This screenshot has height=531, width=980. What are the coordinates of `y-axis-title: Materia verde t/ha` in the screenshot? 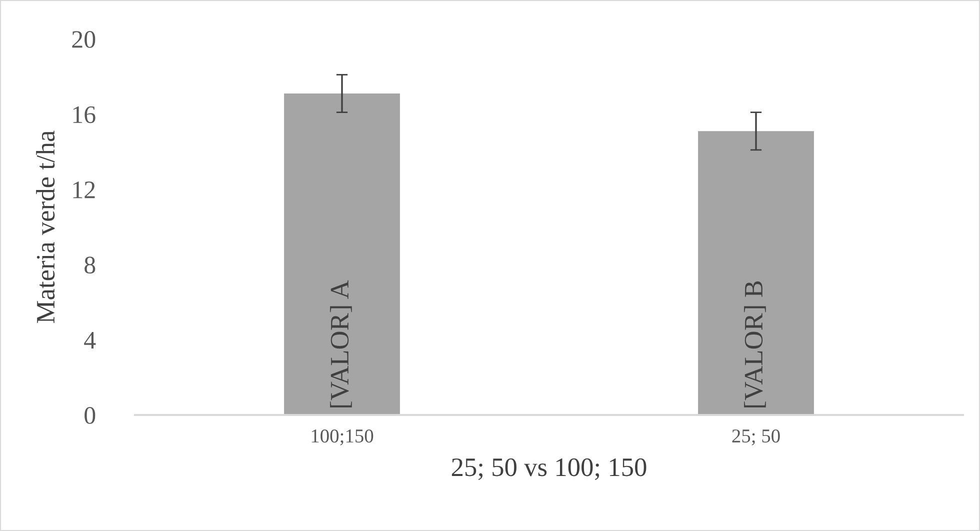 It's located at (45, 226).